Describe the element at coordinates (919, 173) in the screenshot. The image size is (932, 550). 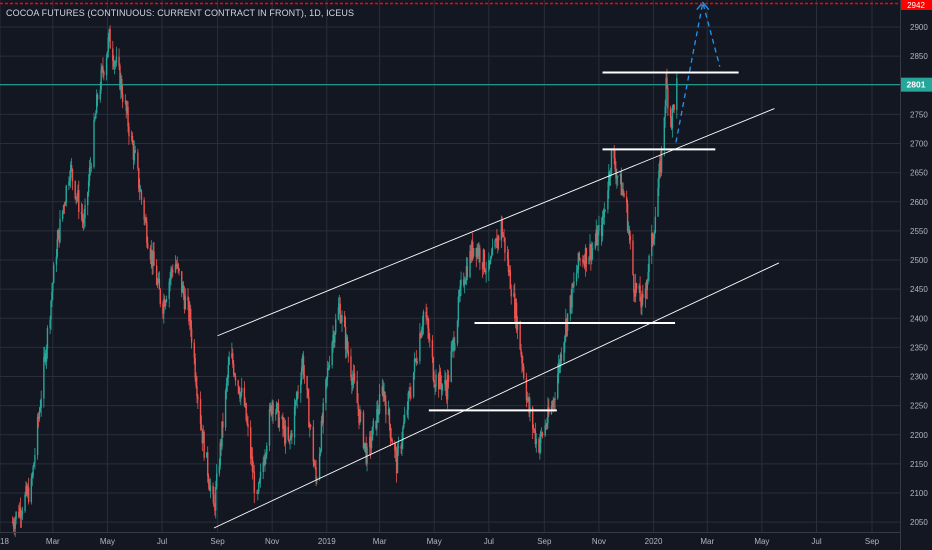
I see `price-tick-label: 2650` at that location.